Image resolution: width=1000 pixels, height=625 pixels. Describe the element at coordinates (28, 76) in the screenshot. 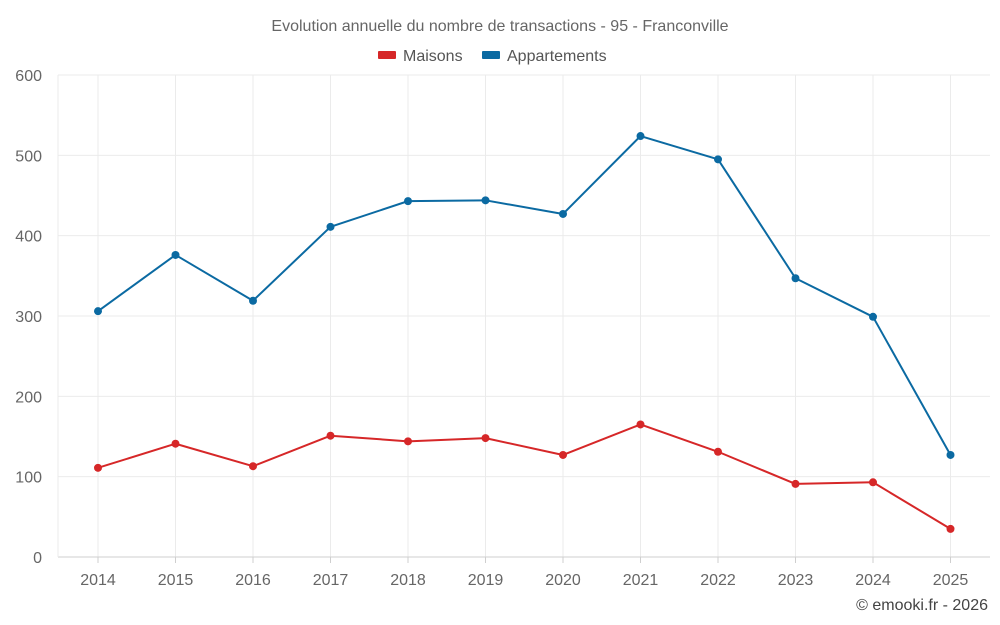

I see `y-tick-label: 600` at that location.